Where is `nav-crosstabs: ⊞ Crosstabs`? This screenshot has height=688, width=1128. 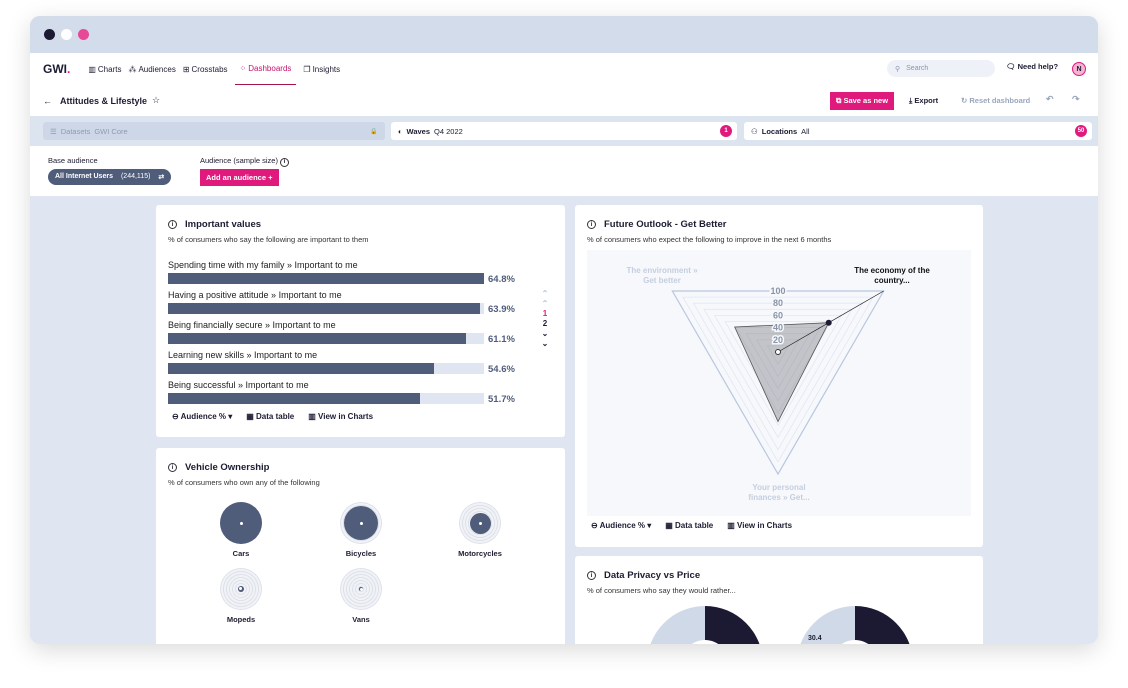
nav-crosstabs: ⊞ Crosstabs is located at coordinates (205, 69).